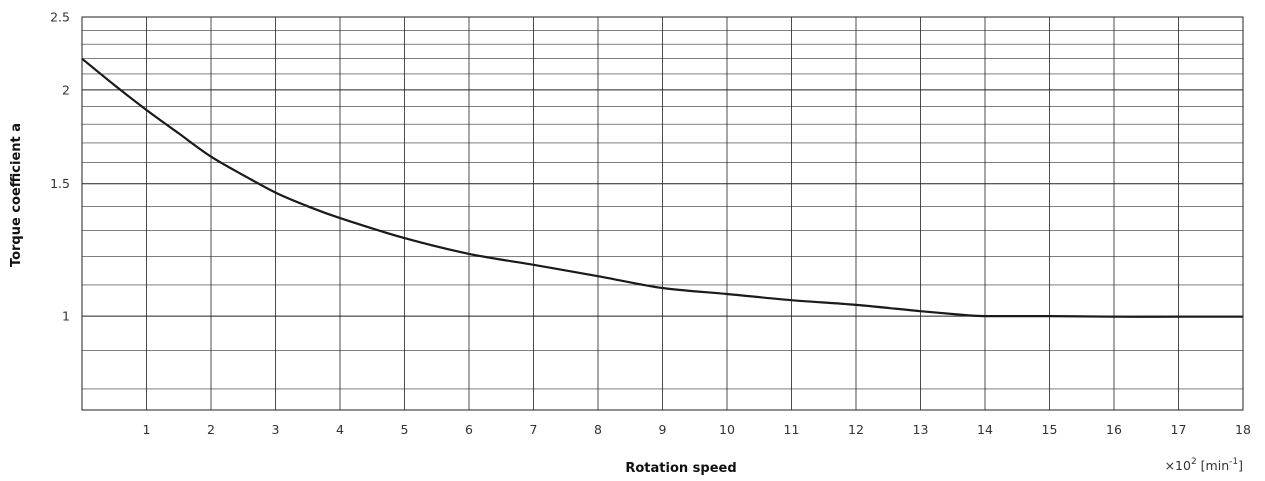 This screenshot has width=1265, height=481. Describe the element at coordinates (856, 429) in the screenshot. I see `x-tick-label: 12` at that location.